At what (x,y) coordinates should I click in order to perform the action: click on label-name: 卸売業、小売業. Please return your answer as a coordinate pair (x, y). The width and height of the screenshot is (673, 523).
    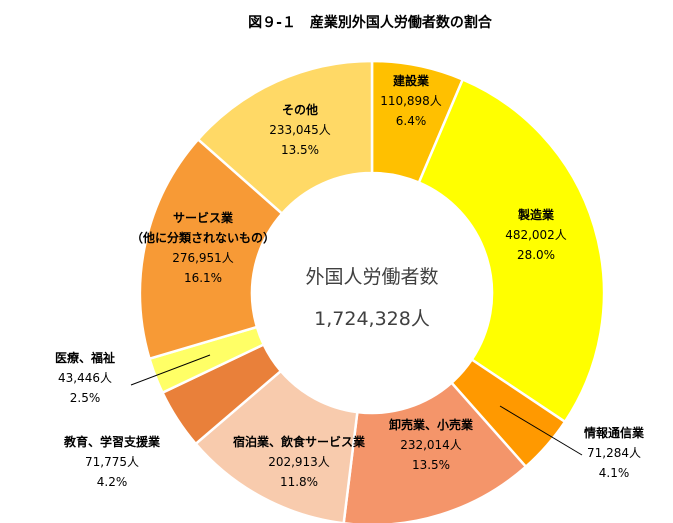
    Looking at the image, I should click on (431, 424).